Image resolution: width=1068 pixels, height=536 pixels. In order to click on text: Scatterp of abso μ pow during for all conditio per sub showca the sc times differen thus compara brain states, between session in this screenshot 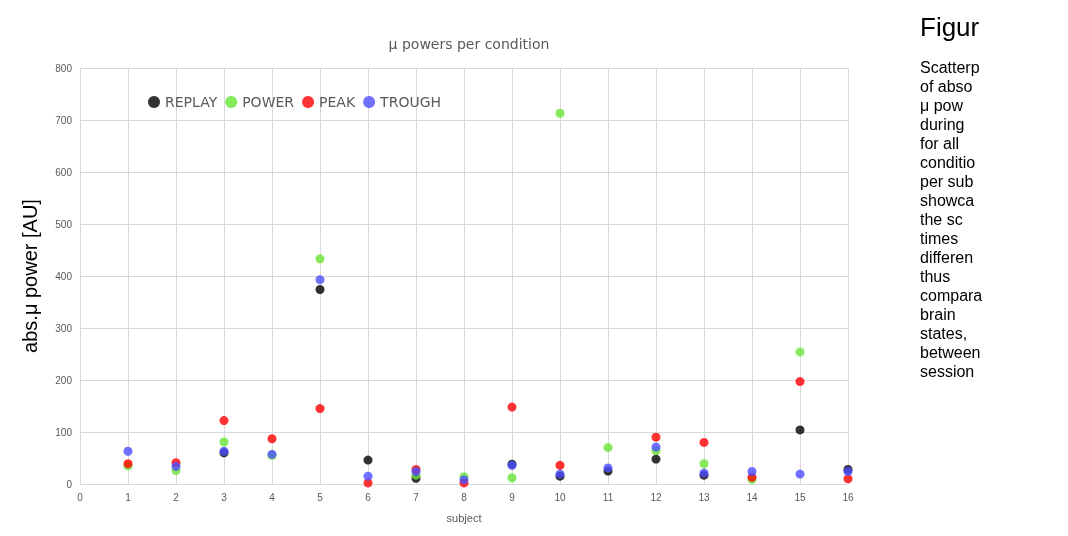, I will do `click(951, 219)`.